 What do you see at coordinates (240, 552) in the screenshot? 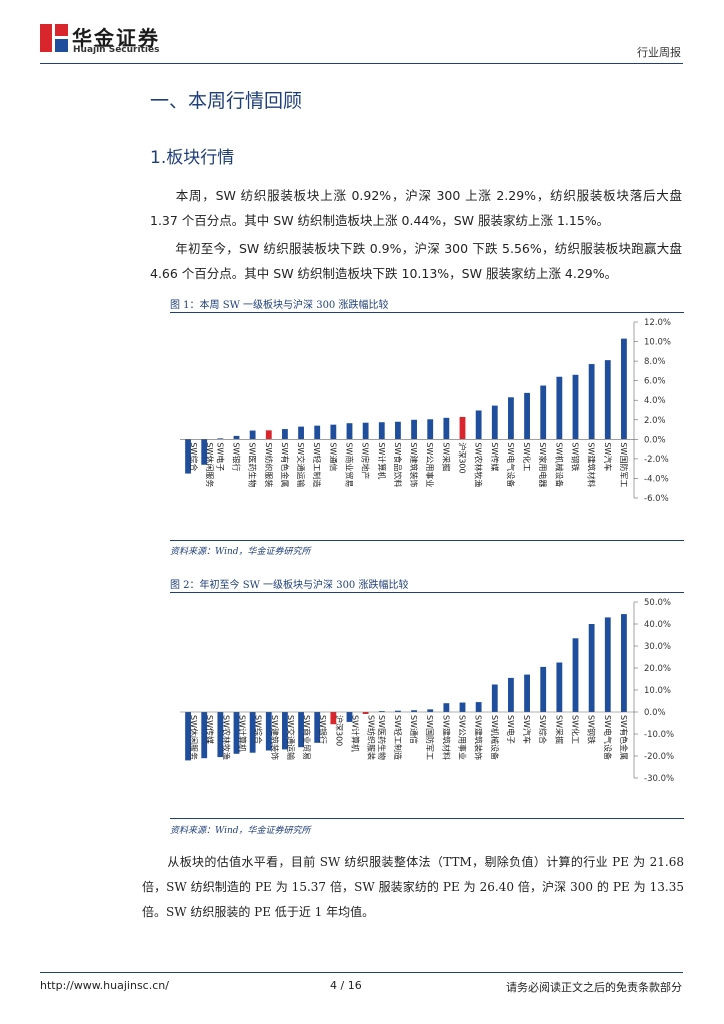
I see `figure-1-source: 资料来源：Wind，华金证券研究所` at bounding box center [240, 552].